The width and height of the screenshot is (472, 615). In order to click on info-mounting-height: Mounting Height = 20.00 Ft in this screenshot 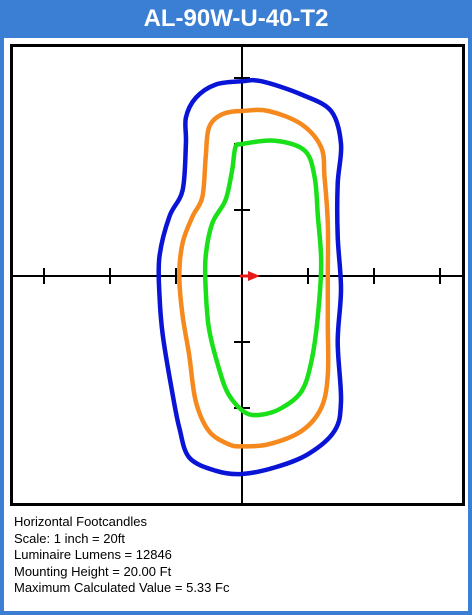, I will do `click(93, 571)`.